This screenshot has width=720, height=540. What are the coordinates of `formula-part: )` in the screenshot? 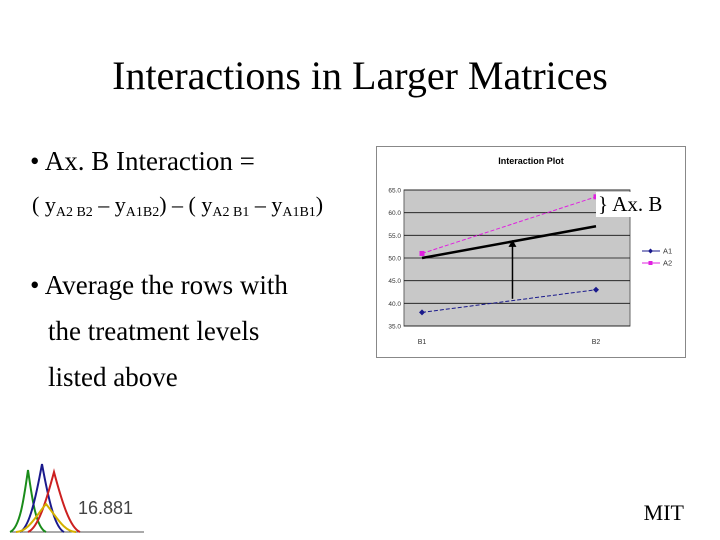 It's located at (319, 204).